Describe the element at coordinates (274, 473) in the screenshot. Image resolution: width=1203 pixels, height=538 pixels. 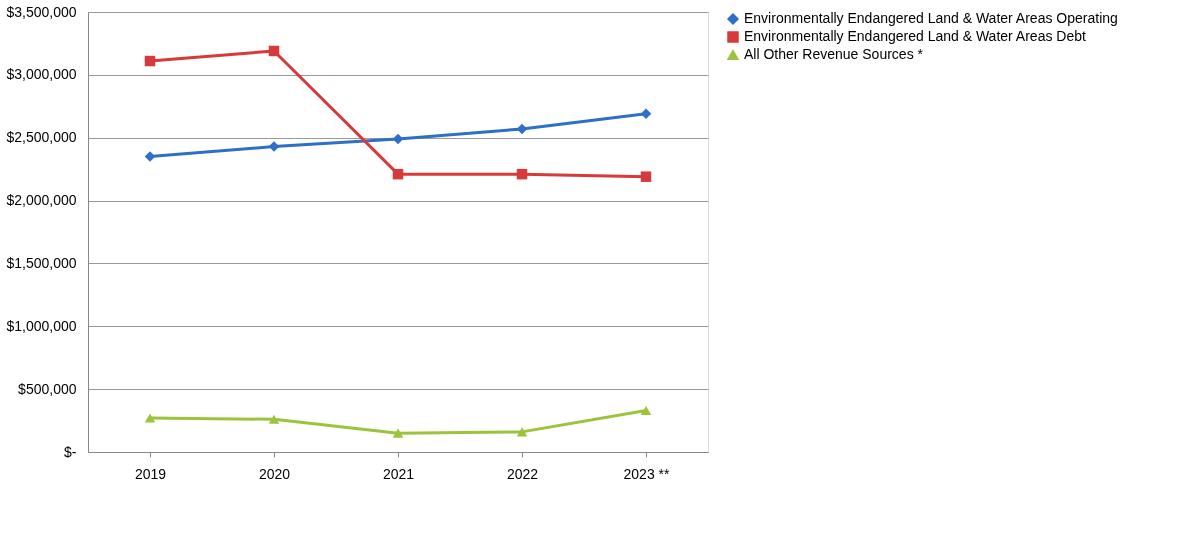
I see `x-tick-label: 2020` at that location.